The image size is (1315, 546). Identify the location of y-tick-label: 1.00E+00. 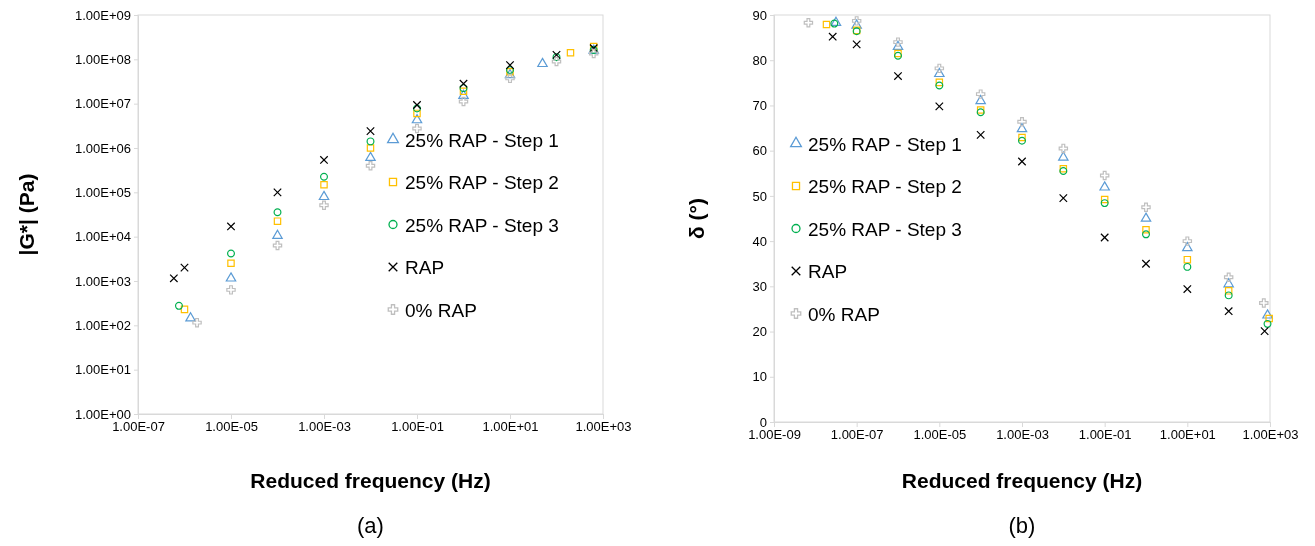
(102, 414).